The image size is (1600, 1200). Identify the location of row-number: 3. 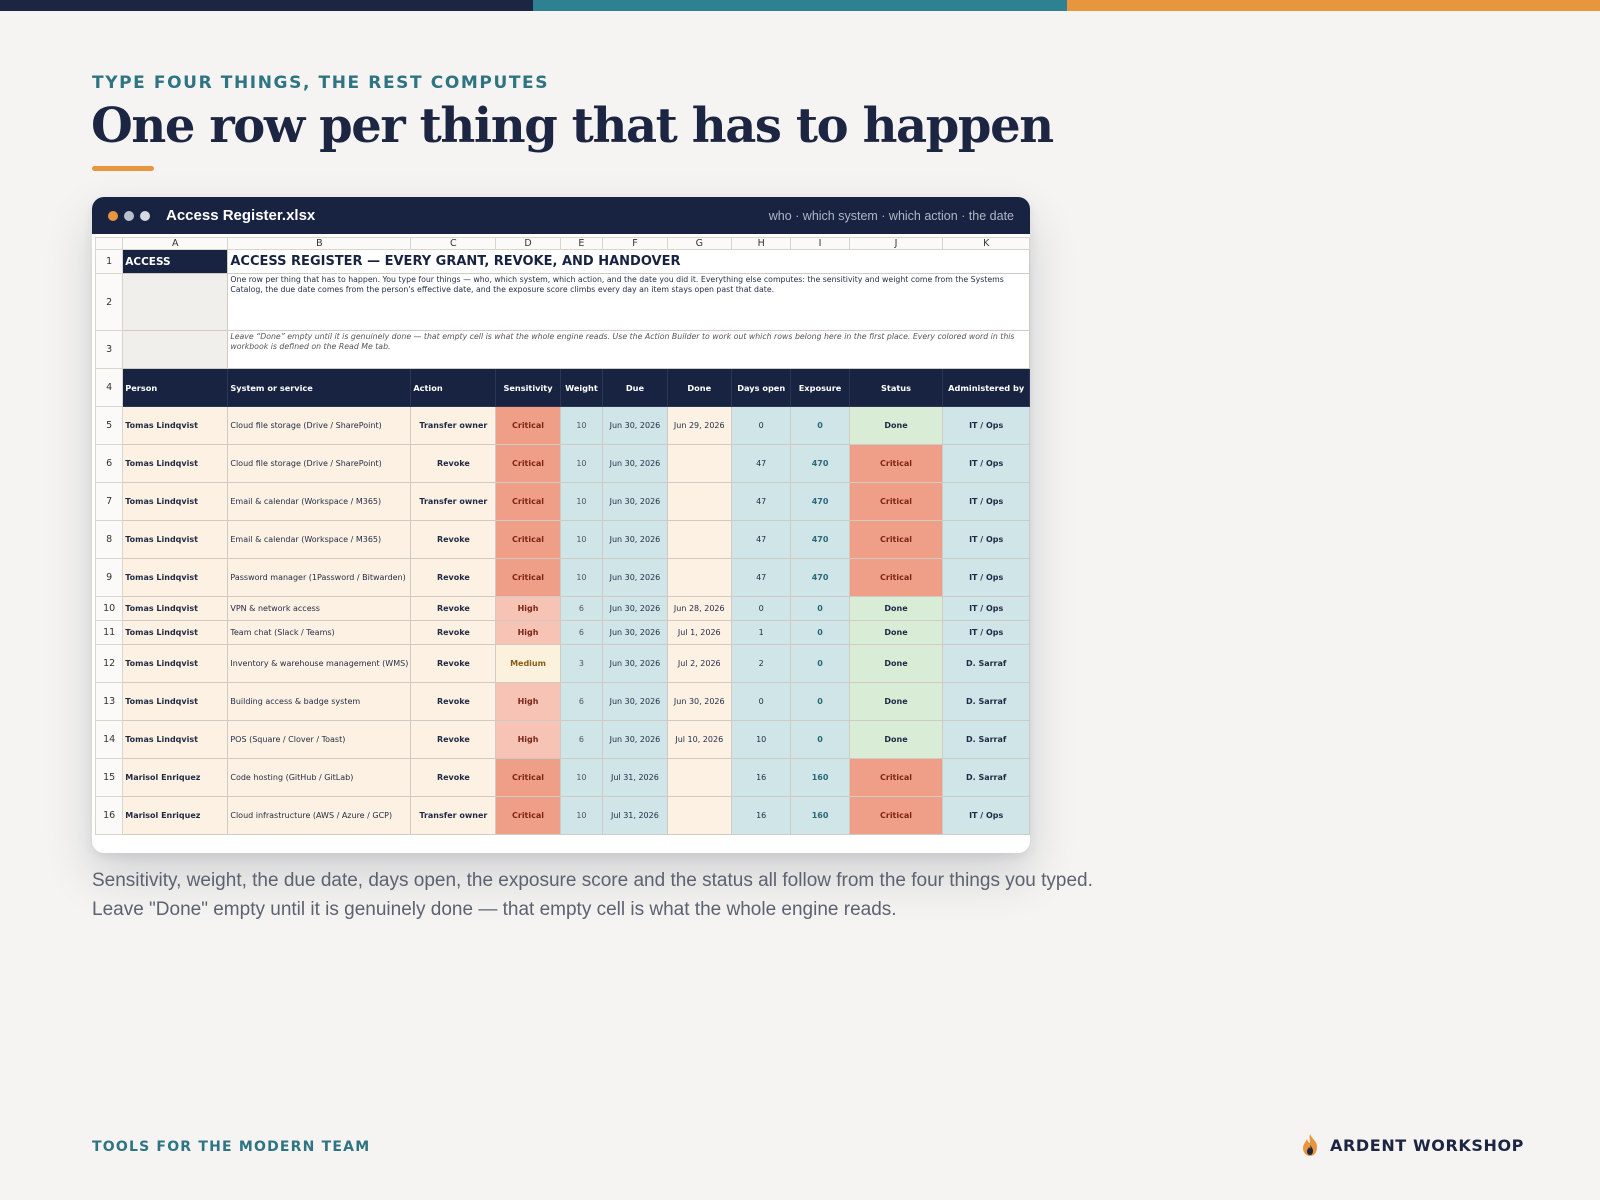
(109, 349).